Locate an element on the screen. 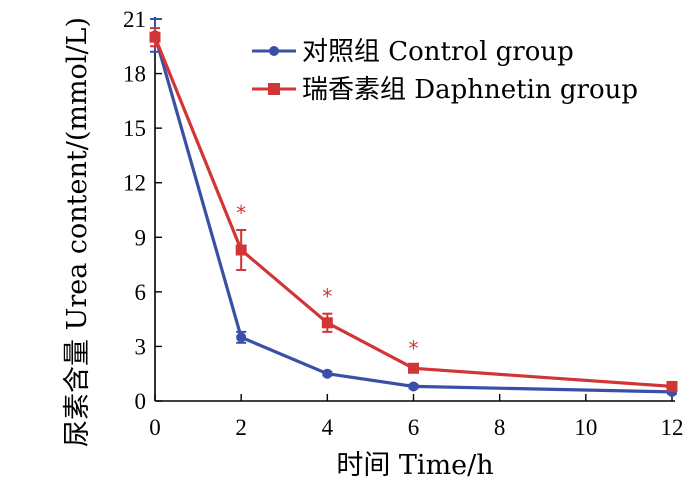 The height and width of the screenshot is (489, 700). significance-markers: * * * is located at coordinates (327, 281).